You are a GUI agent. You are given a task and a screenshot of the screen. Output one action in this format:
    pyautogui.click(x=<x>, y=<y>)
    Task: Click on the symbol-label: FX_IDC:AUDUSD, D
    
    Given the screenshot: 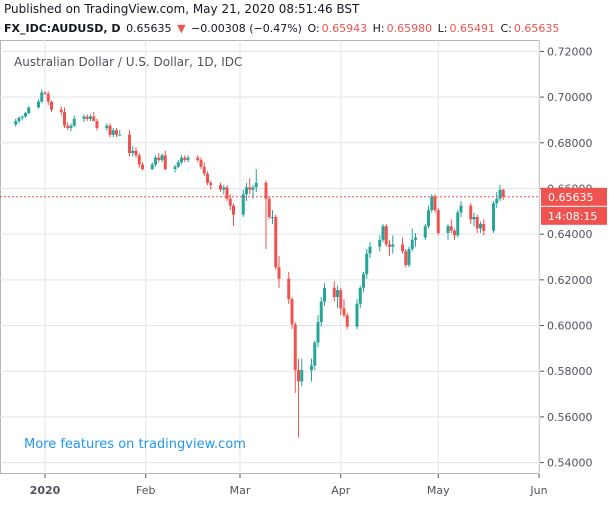 What is the action you would take?
    pyautogui.click(x=62, y=28)
    